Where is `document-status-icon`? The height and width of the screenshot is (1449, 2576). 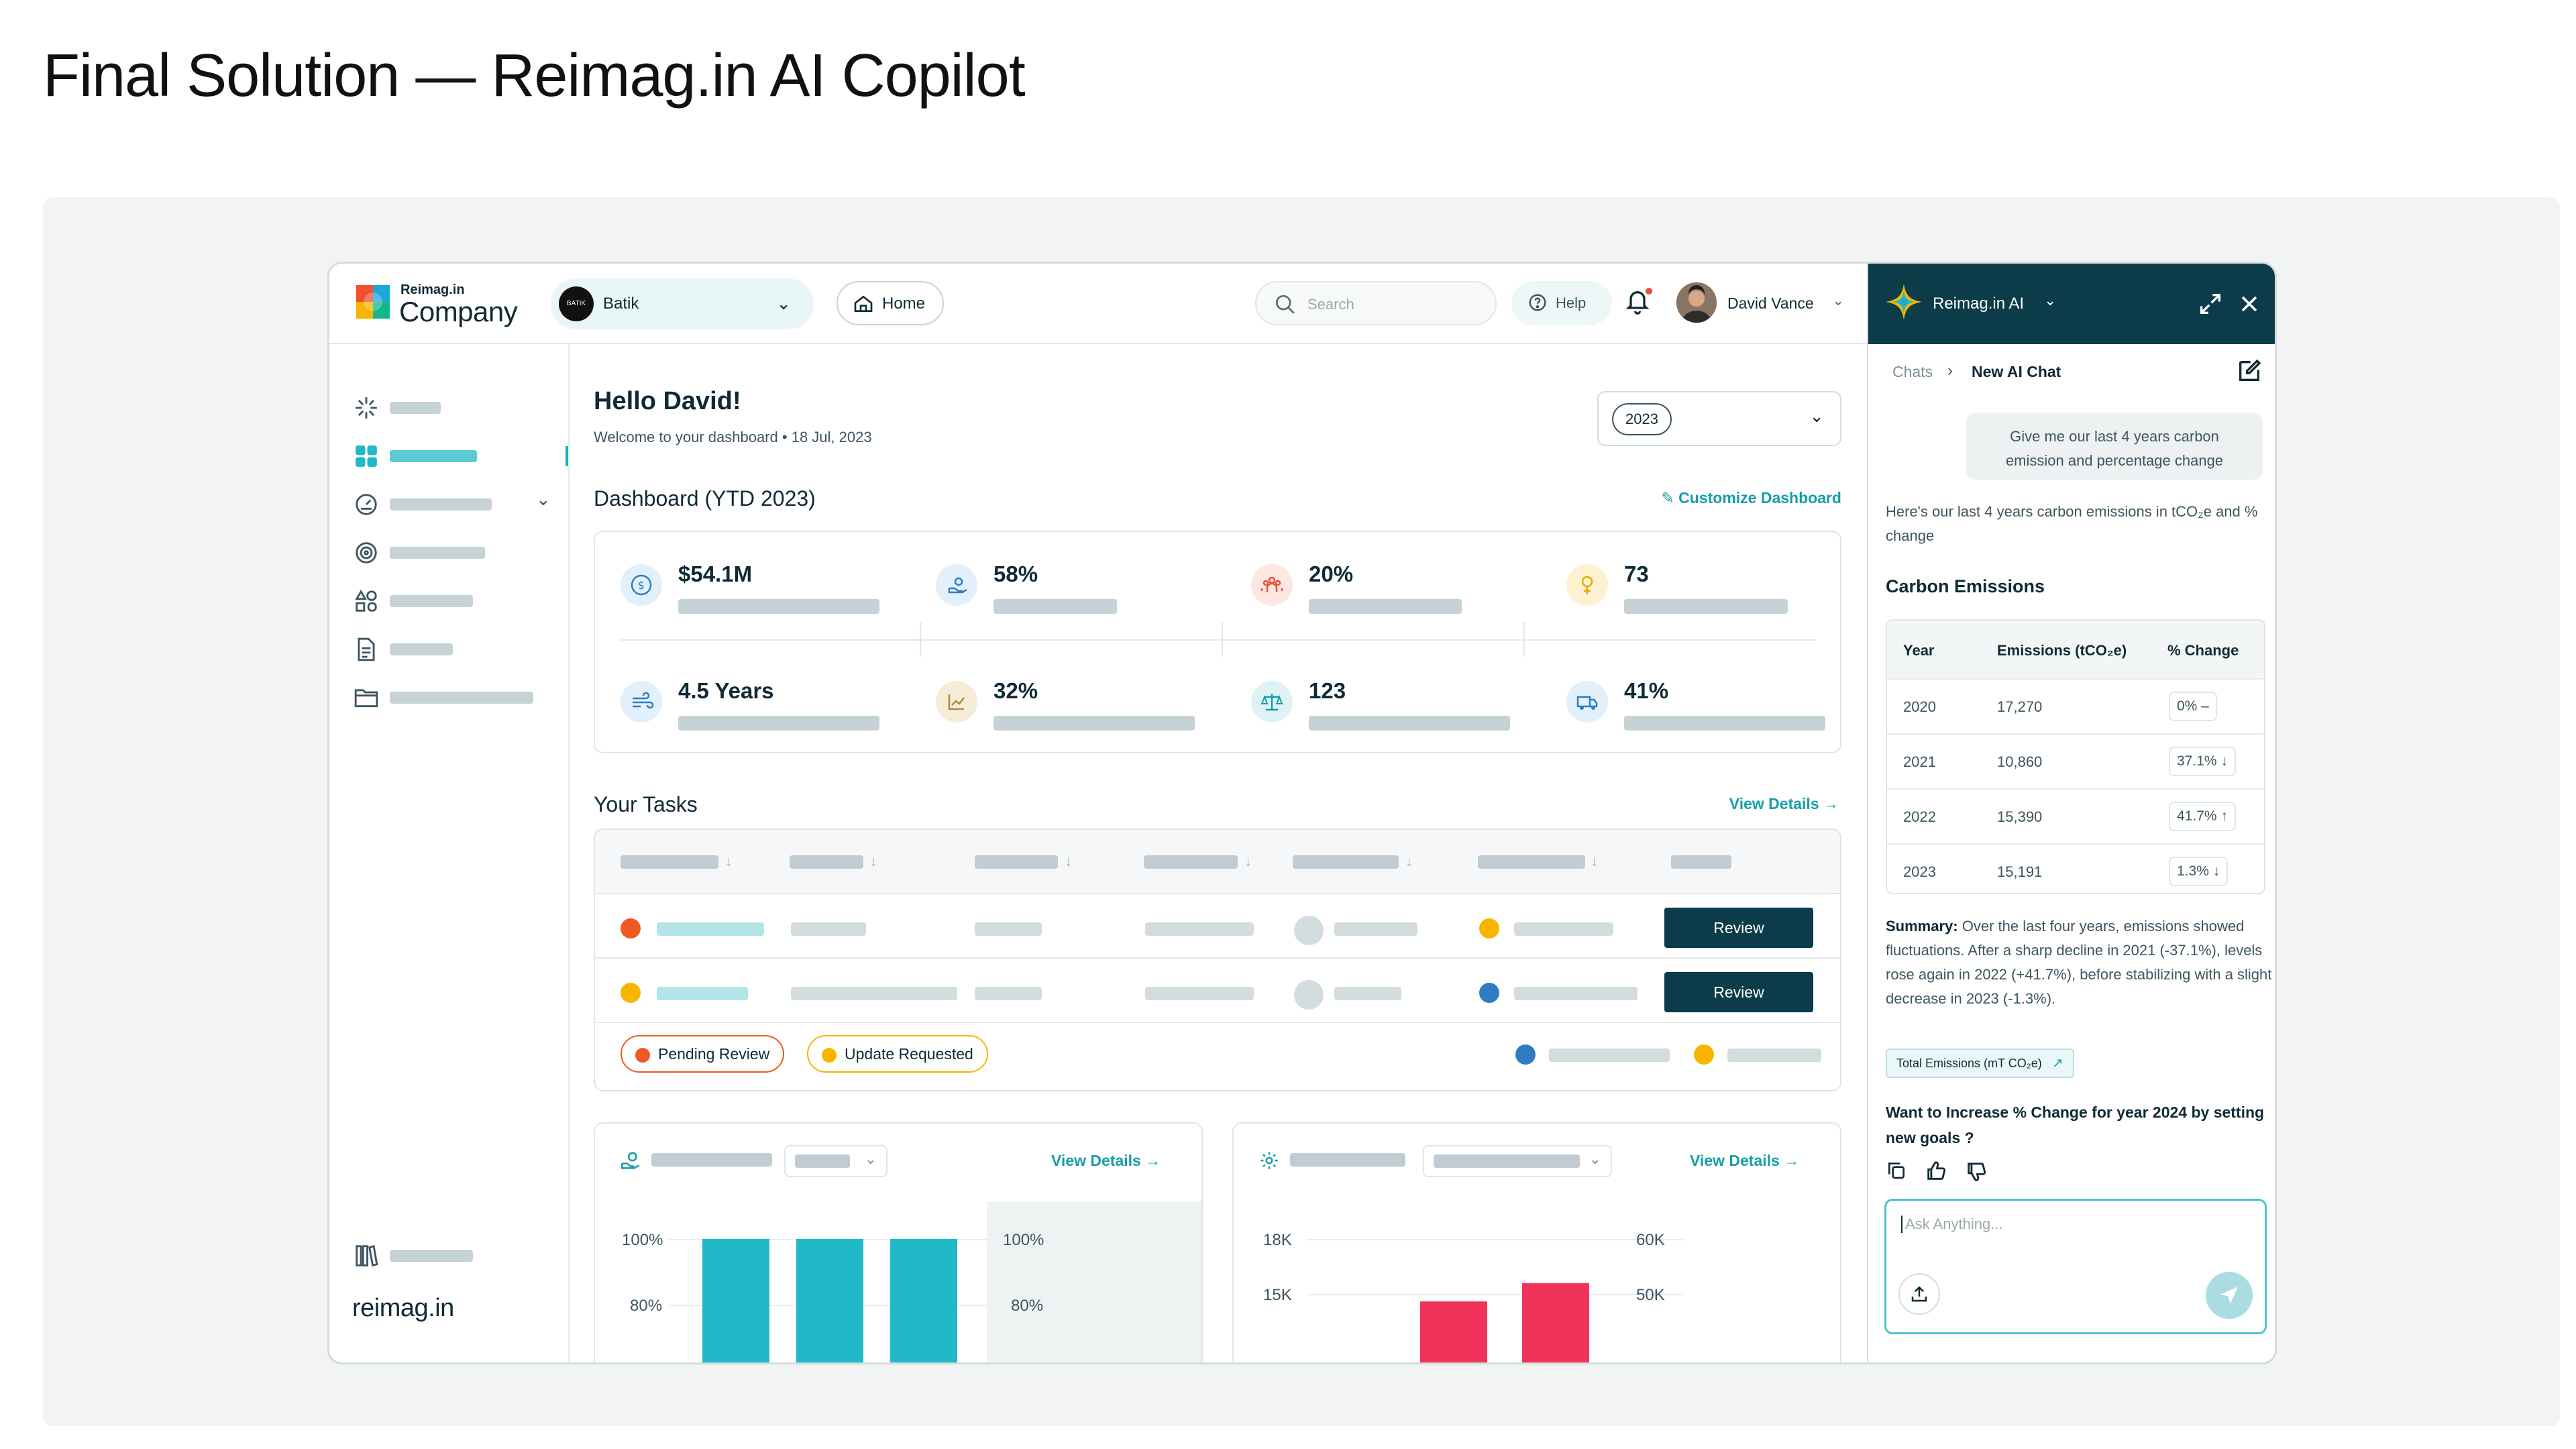 document-status-icon is located at coordinates (631, 928).